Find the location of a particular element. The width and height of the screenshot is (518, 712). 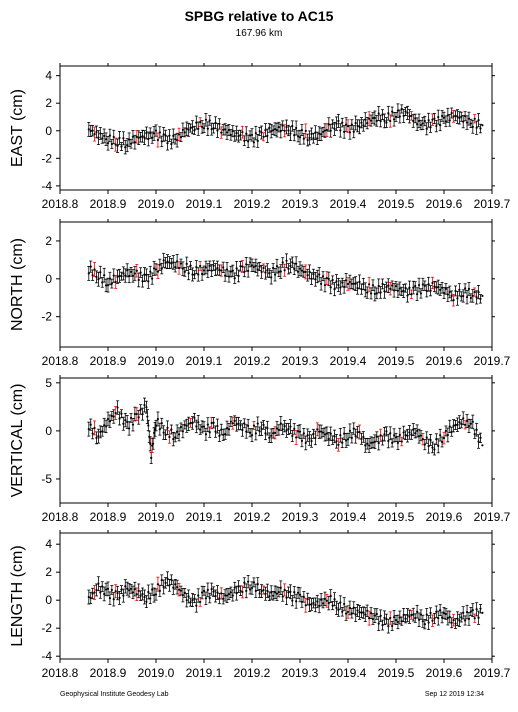

y-tick-label: -2 is located at coordinates (46, 317).